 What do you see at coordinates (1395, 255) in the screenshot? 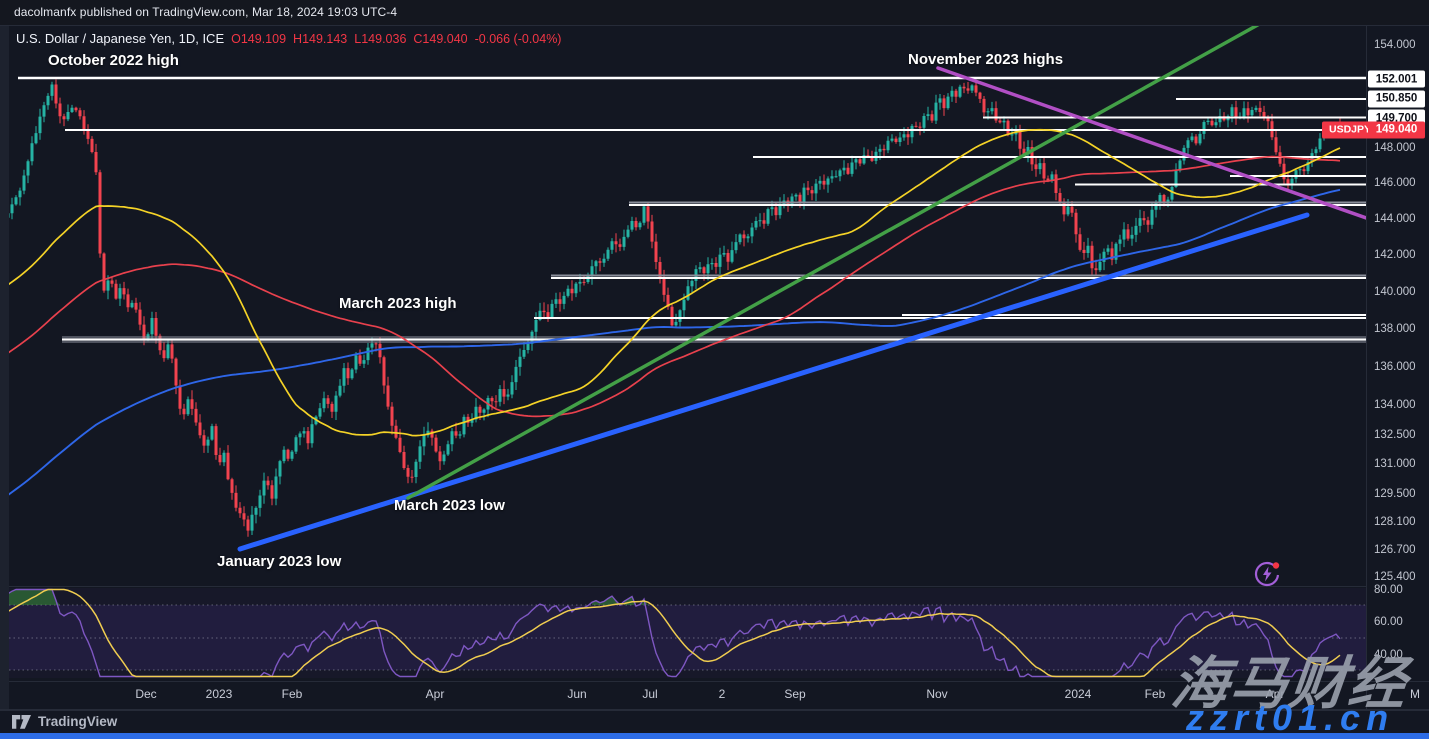
I see `price-tick: 142.000` at bounding box center [1395, 255].